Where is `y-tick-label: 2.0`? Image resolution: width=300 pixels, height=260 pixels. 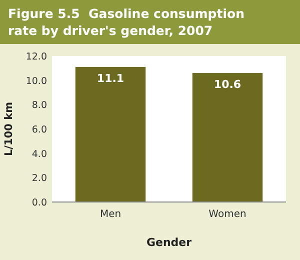 y-tick-label: 2.0 is located at coordinates (39, 178).